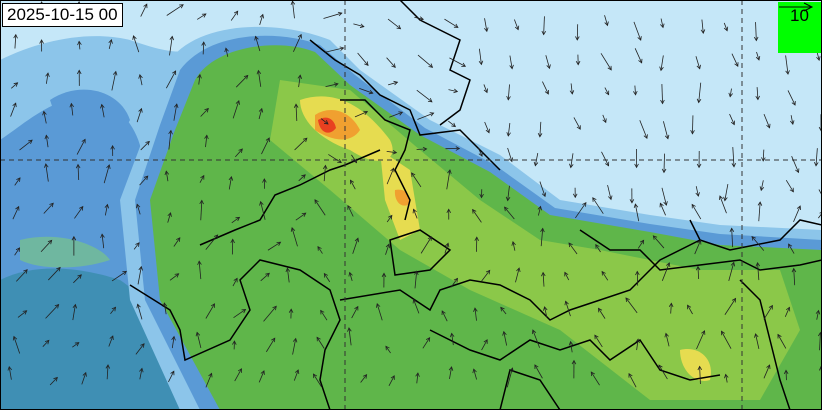 The height and width of the screenshot is (410, 822). What do you see at coordinates (327, 125) in the screenshot?
I see `field-red` at bounding box center [327, 125].